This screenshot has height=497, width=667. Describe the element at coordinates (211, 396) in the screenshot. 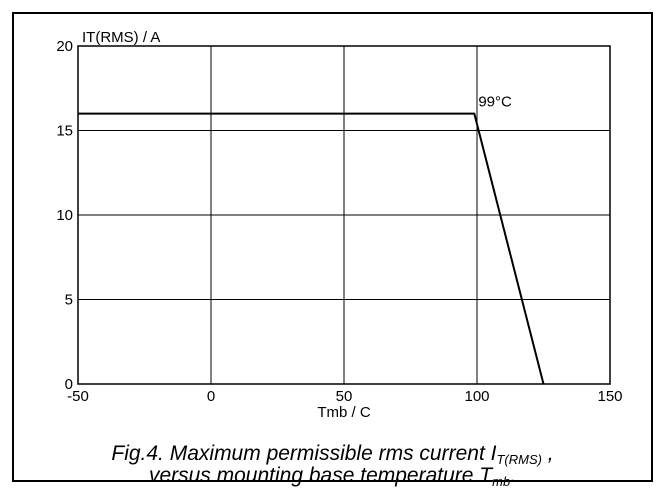

I see `x-tick-label: 0` at that location.